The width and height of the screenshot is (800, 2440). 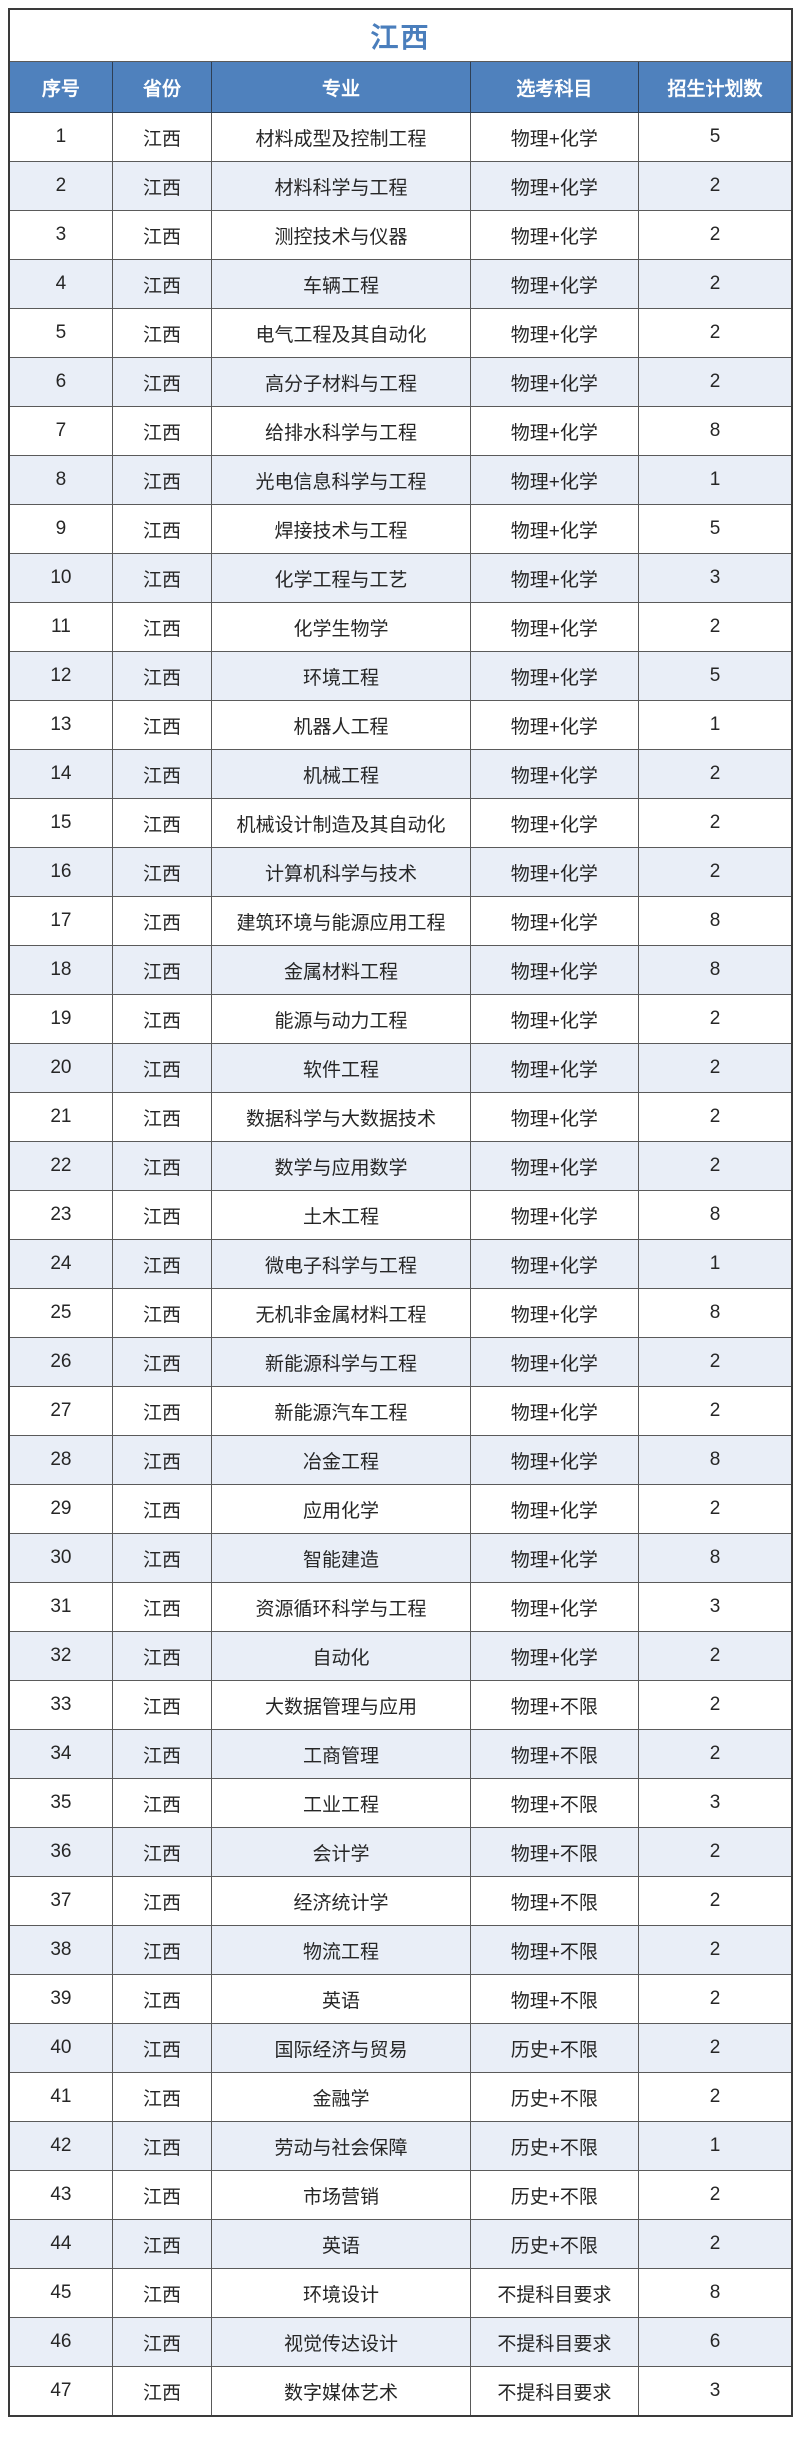 What do you see at coordinates (400, 627) in the screenshot?
I see `table-row: 11 江西 化学生物学 物理+化学 2` at bounding box center [400, 627].